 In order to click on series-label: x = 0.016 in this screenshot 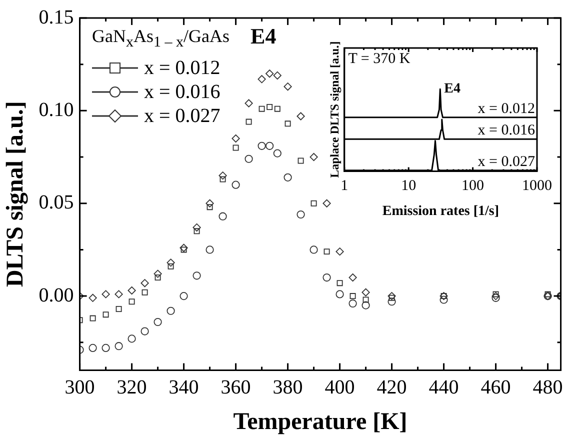, I will do `click(507, 130)`.